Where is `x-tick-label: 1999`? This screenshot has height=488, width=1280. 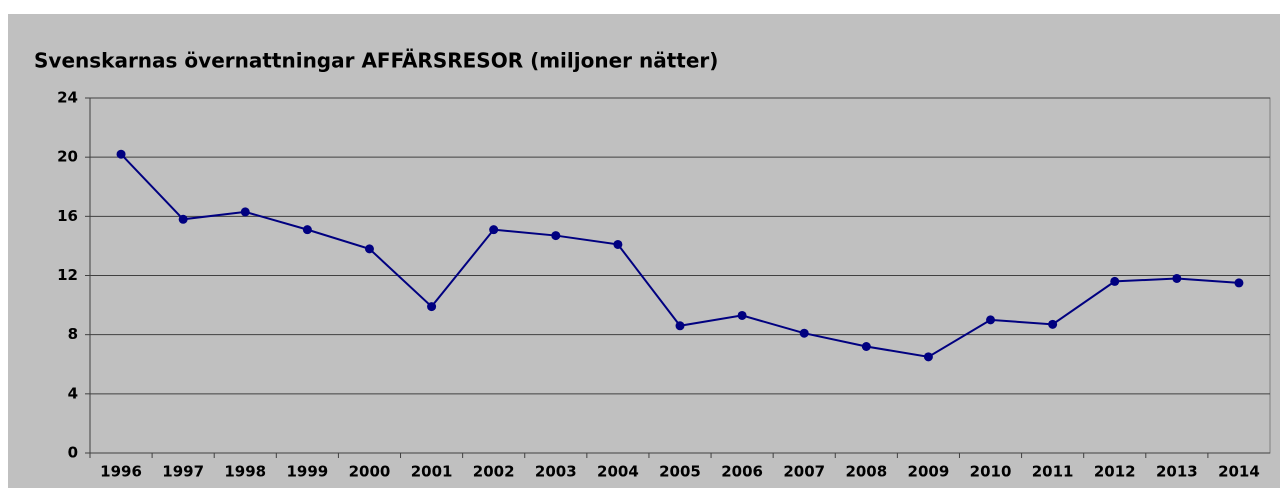 x-tick-label: 1999 is located at coordinates (307, 472).